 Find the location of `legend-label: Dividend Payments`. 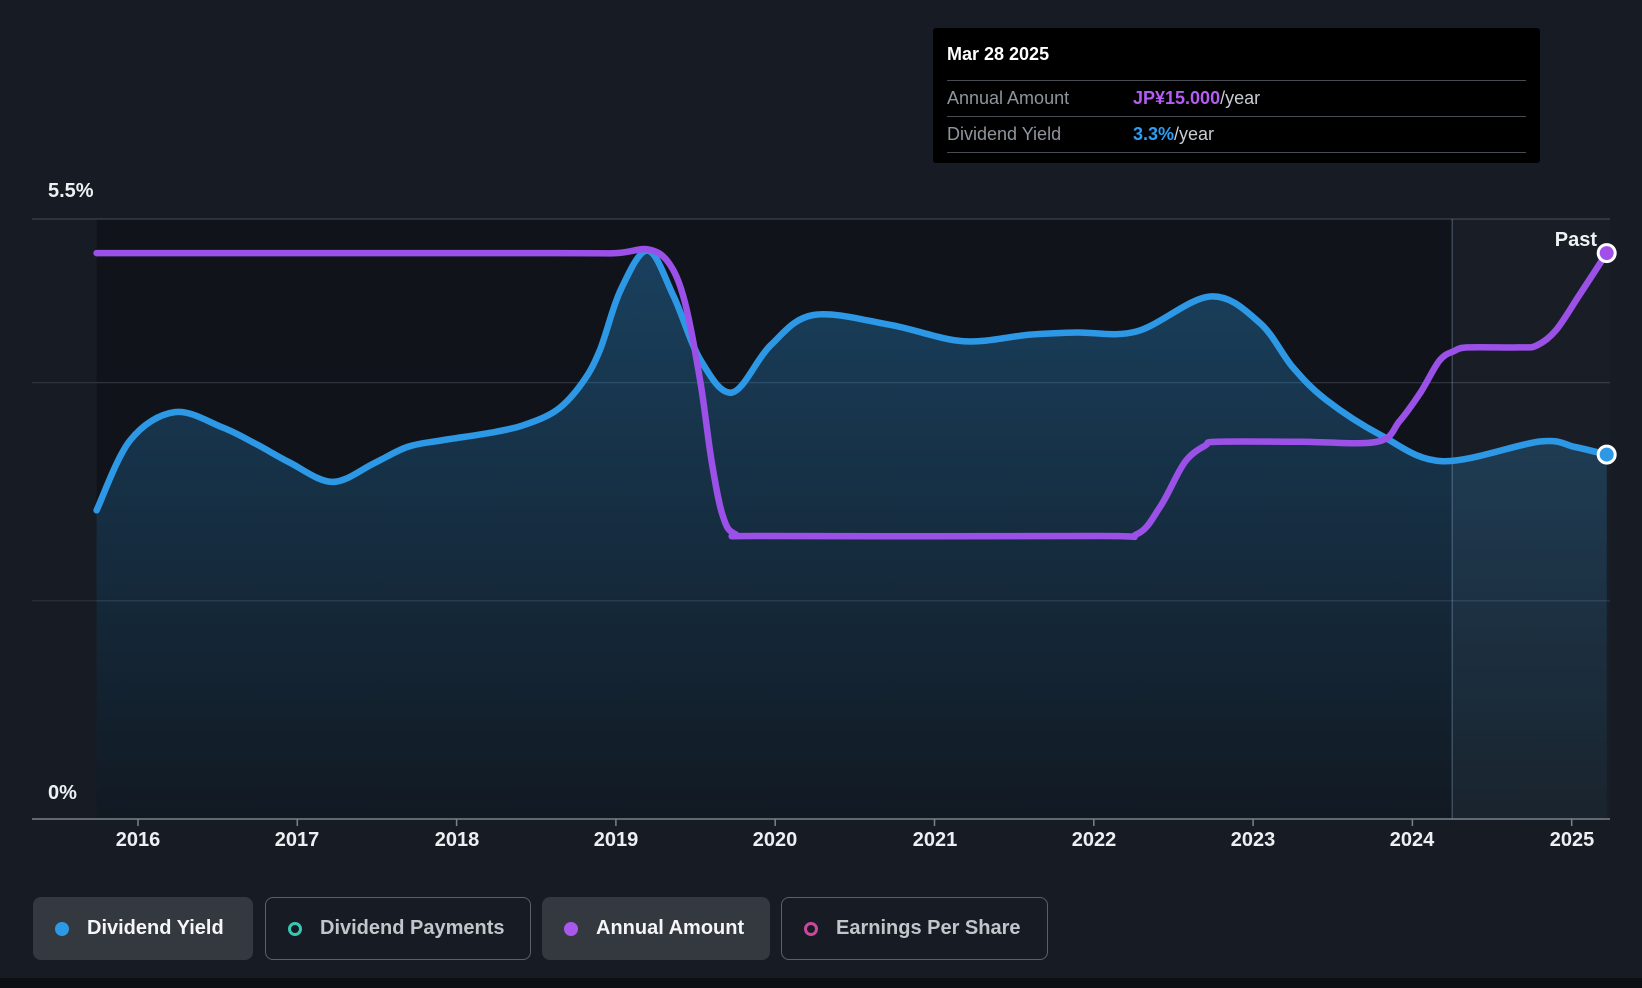

legend-label: Dividend Payments is located at coordinates (412, 928).